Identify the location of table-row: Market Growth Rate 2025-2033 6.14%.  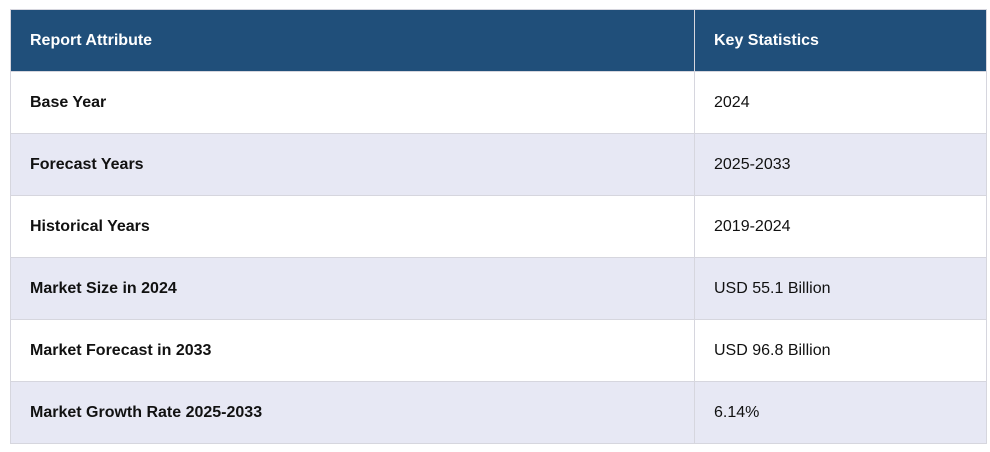
(498, 412).